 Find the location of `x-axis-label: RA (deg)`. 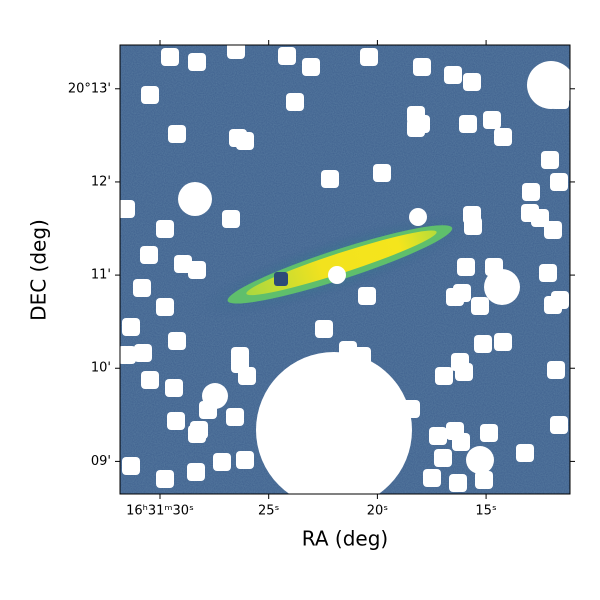

x-axis-label: RA (deg) is located at coordinates (345, 539).